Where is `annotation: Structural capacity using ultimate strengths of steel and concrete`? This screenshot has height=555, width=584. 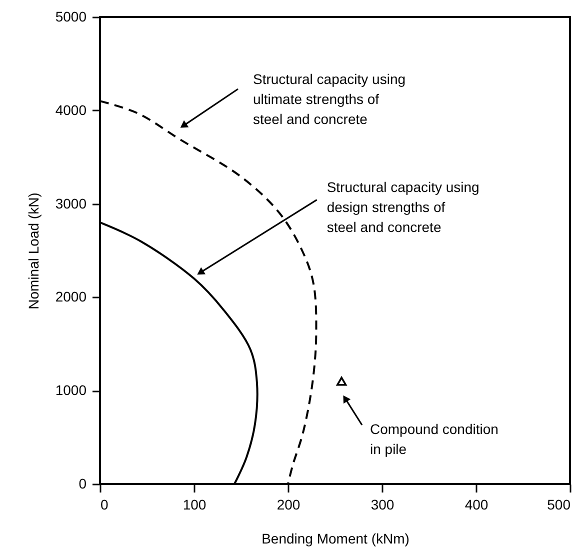
annotation: Structural capacity using ultimate strengths of steel and concrete is located at coordinates (329, 99).